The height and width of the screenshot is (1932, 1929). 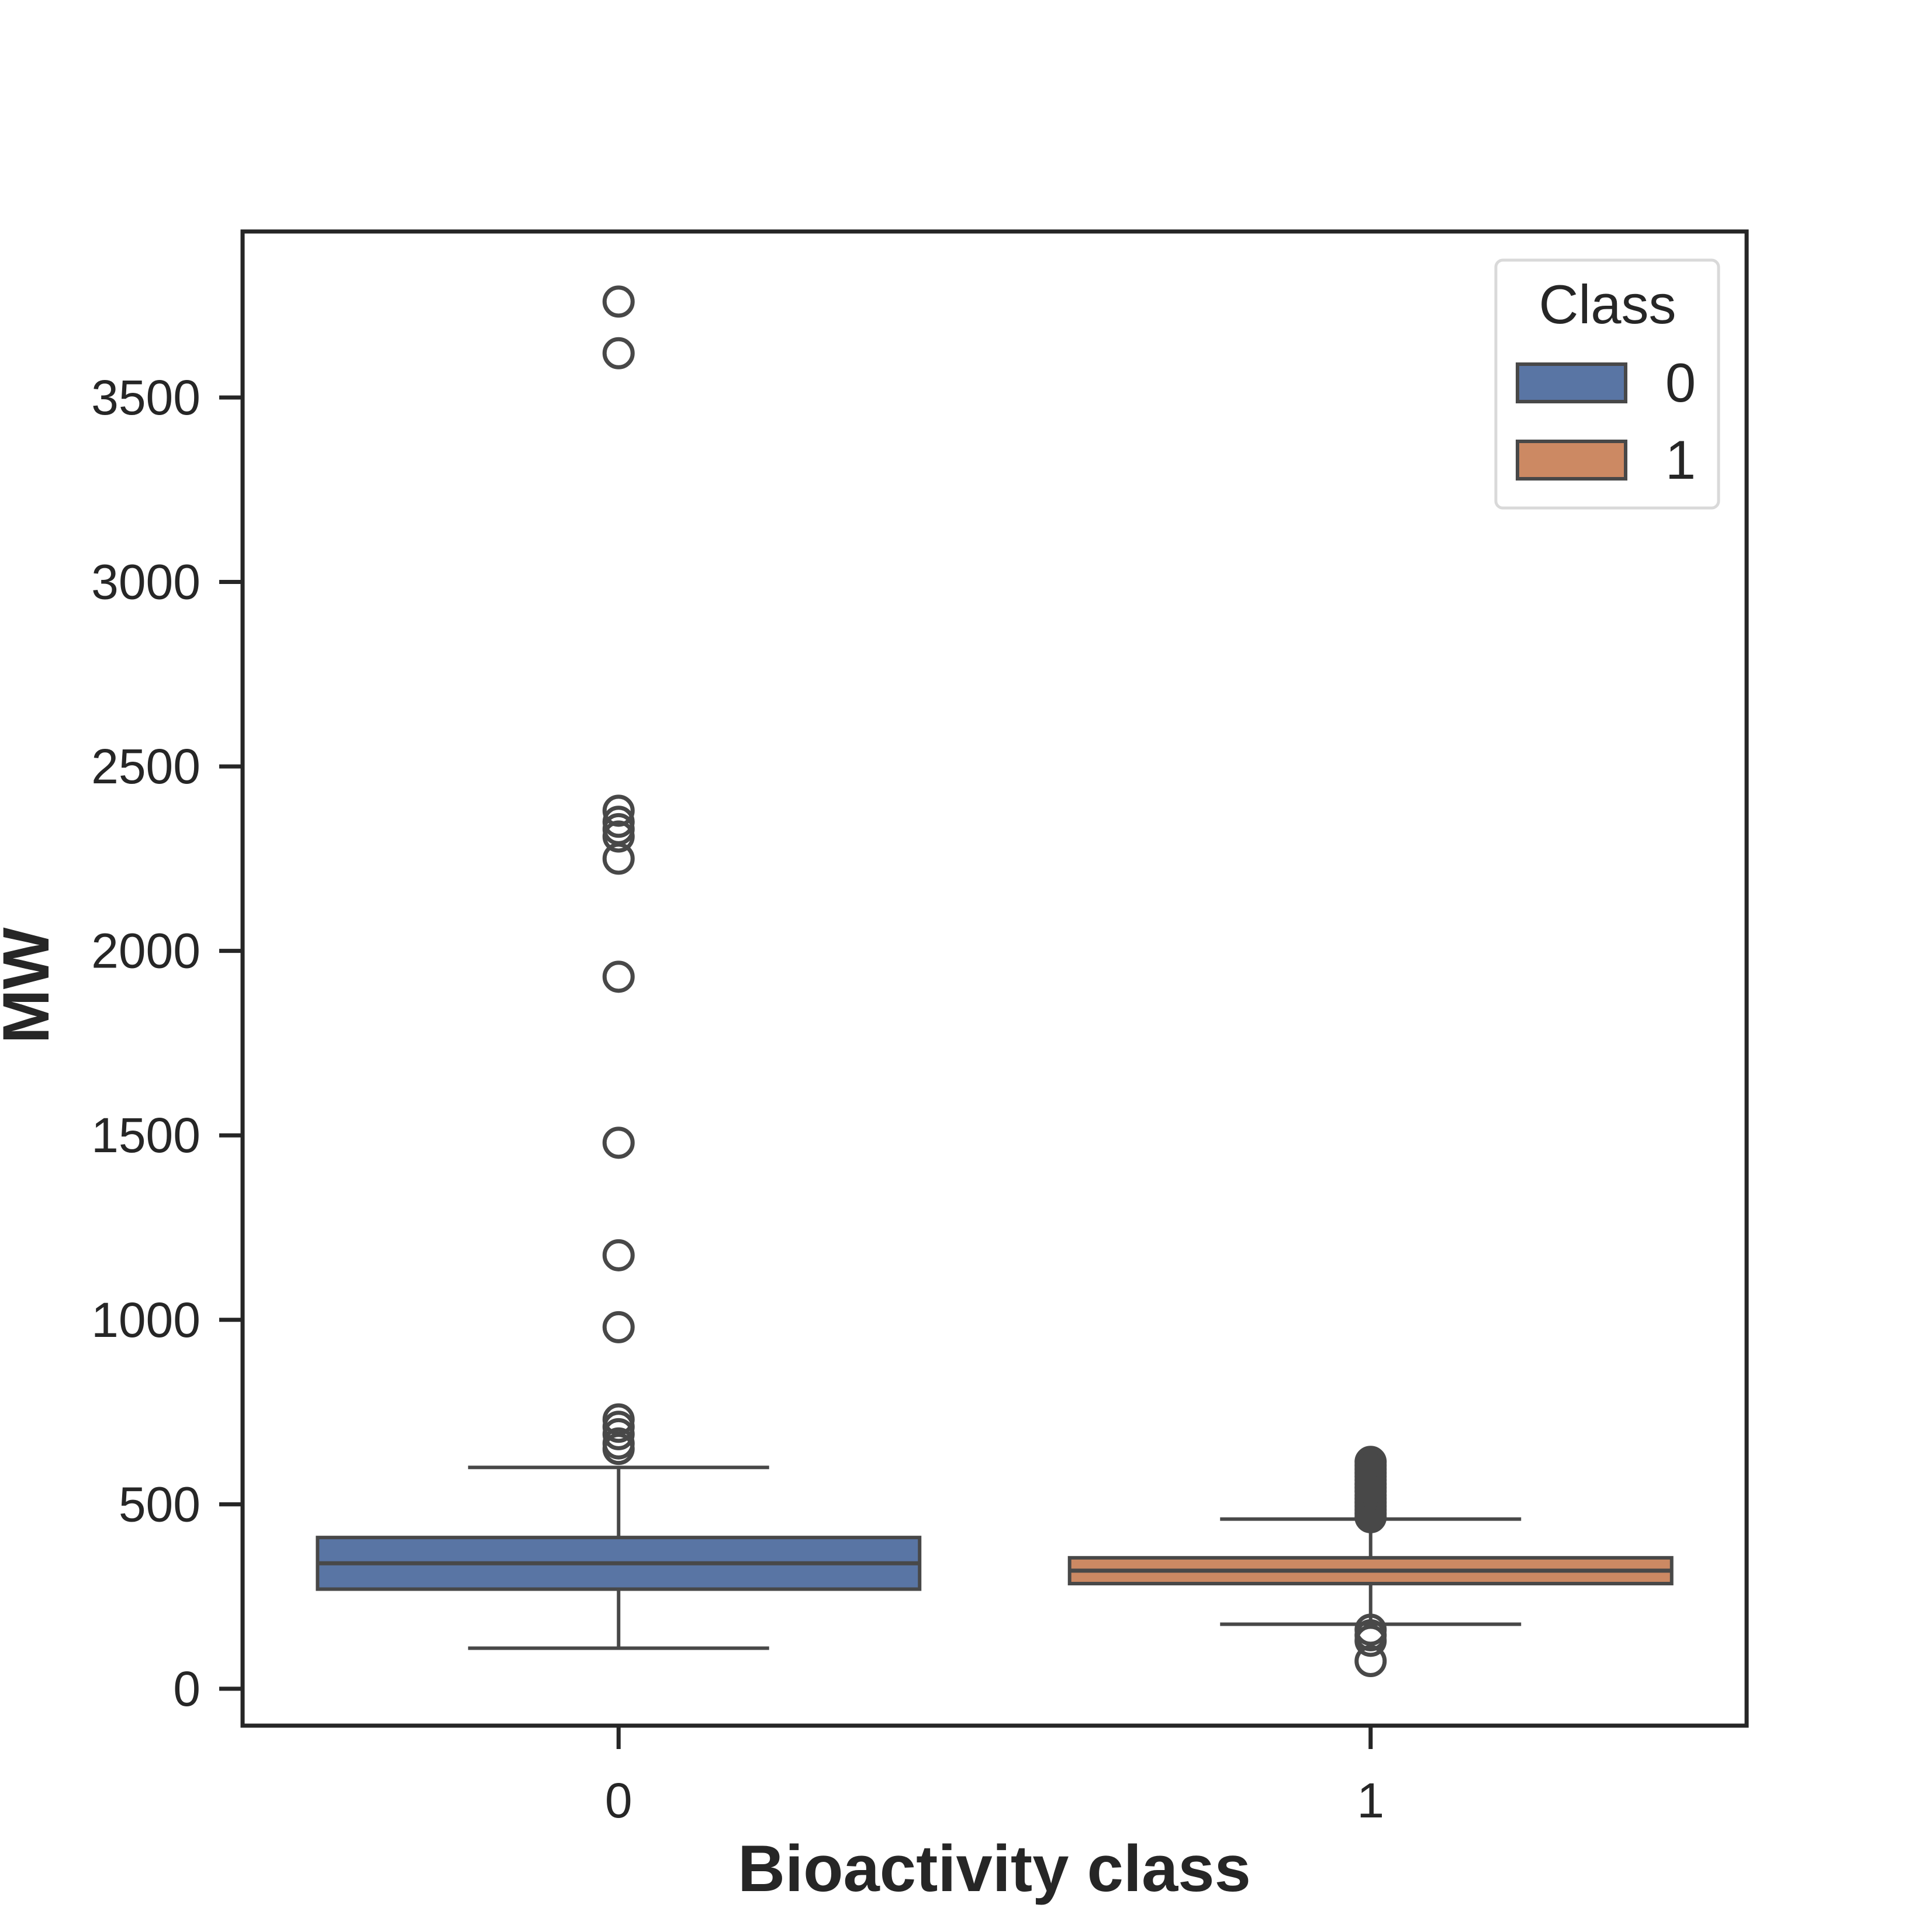 I want to click on legend-title: Class, so click(x=1608, y=305).